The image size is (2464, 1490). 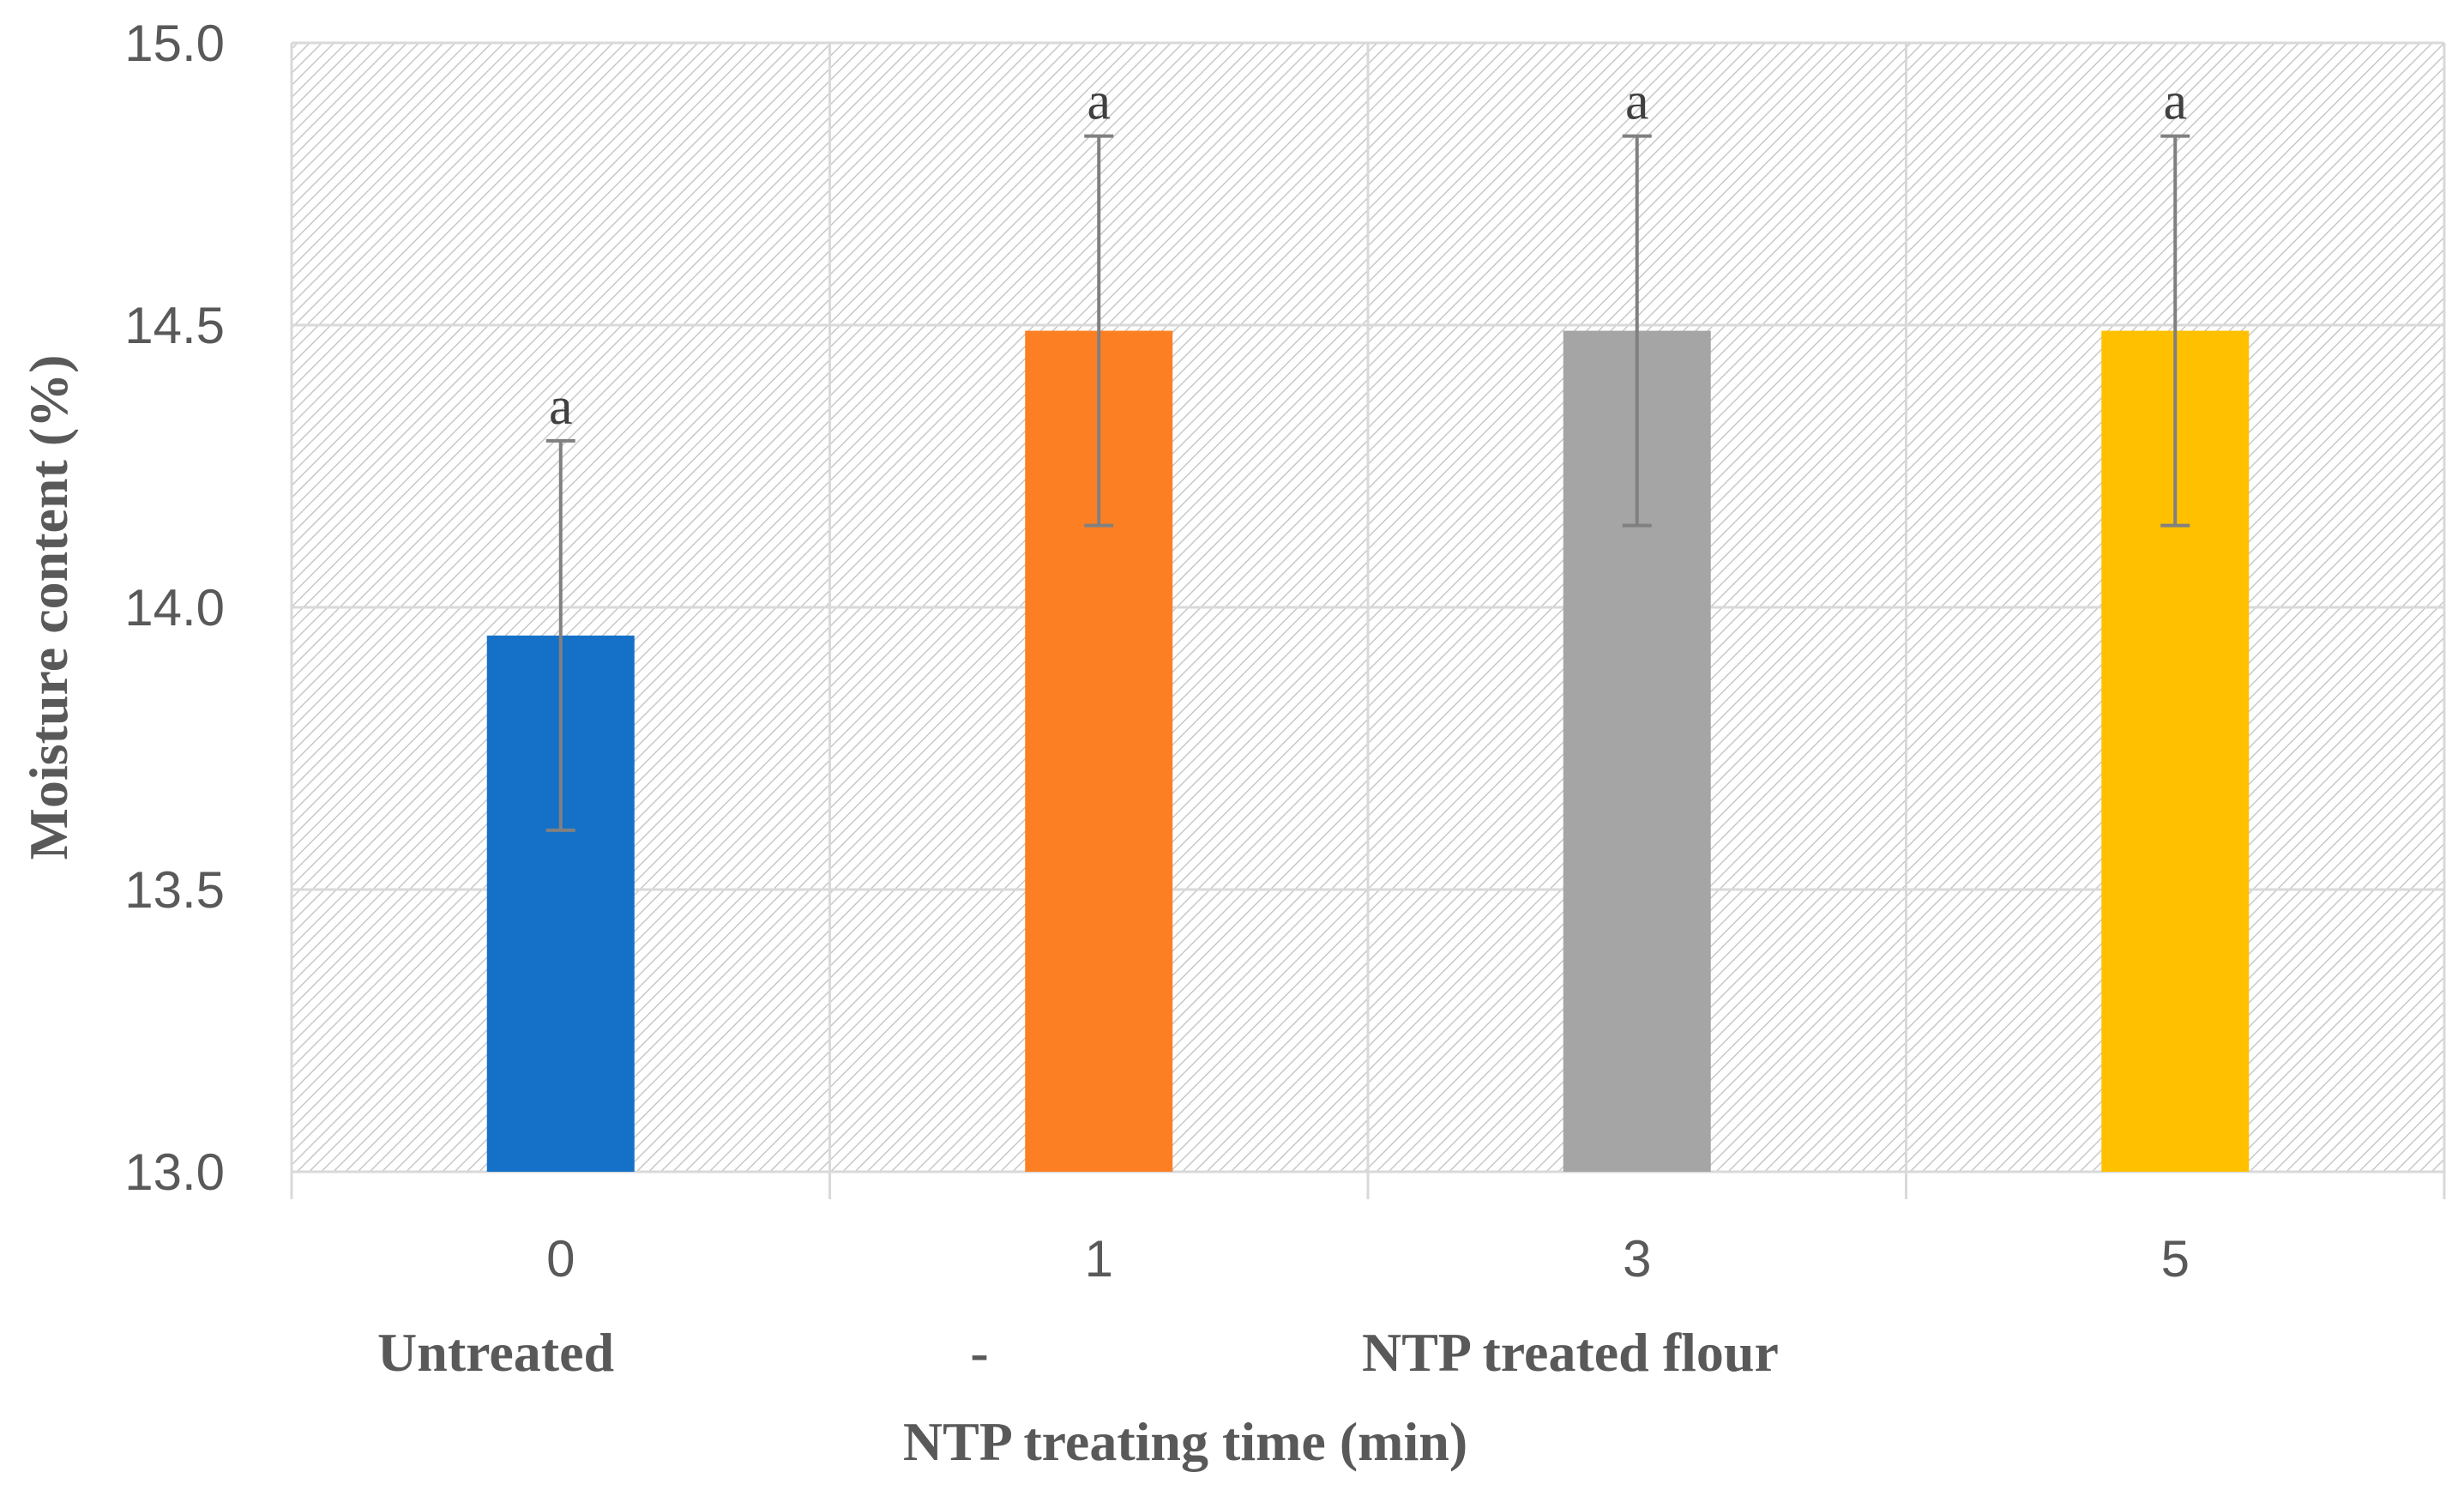 I want to click on x-tick-label: 1, so click(x=1099, y=1259).